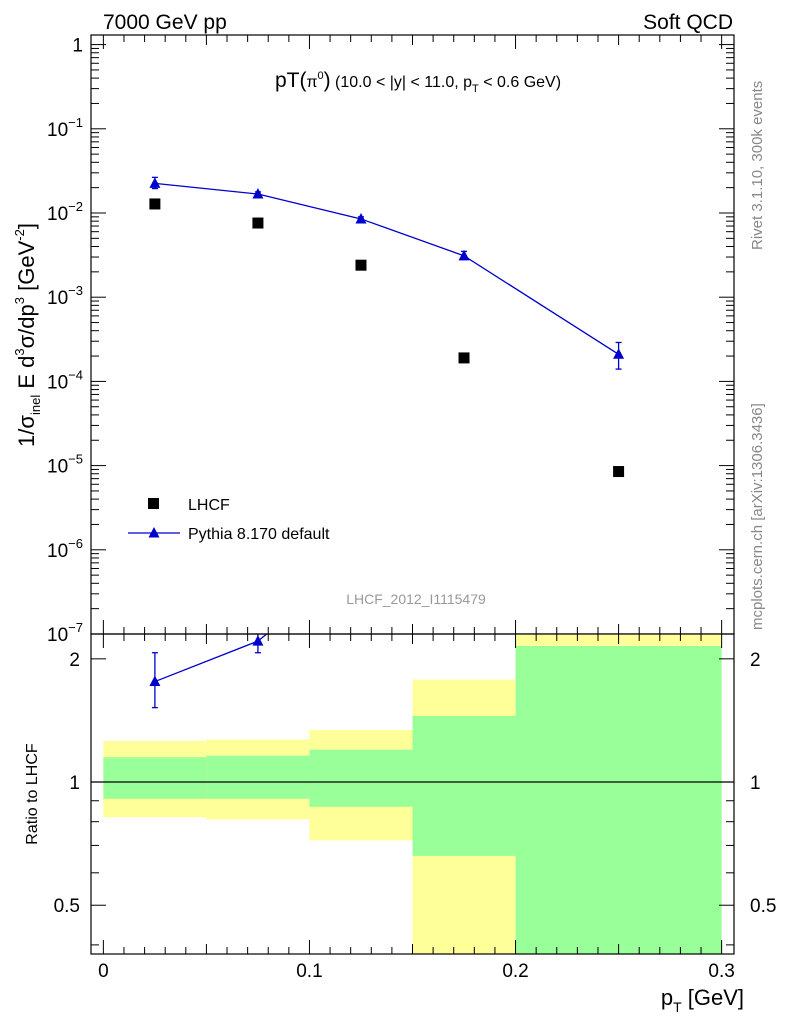 Image resolution: width=786 pixels, height=1024 pixels. I want to click on ratio-y-tick-label-right: 0.5, so click(763, 906).